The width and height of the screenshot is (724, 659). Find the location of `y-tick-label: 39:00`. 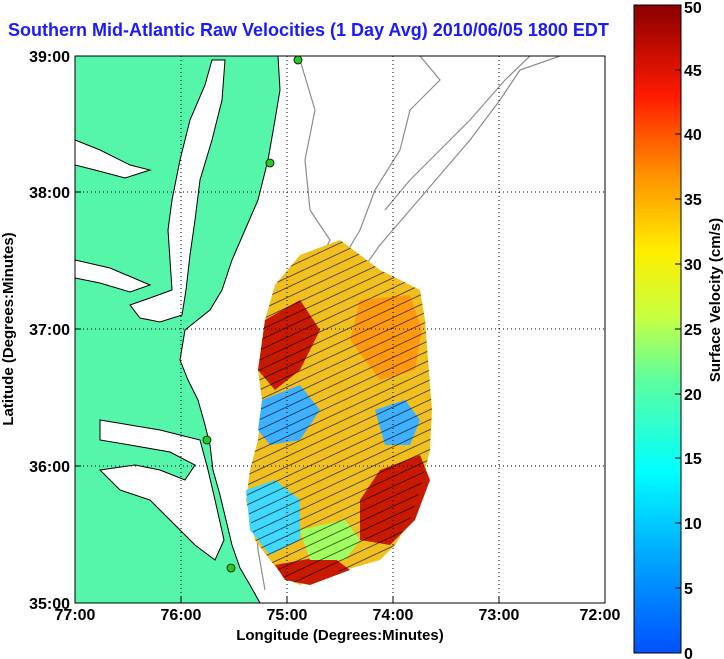

y-tick-label: 39:00 is located at coordinates (49, 57).